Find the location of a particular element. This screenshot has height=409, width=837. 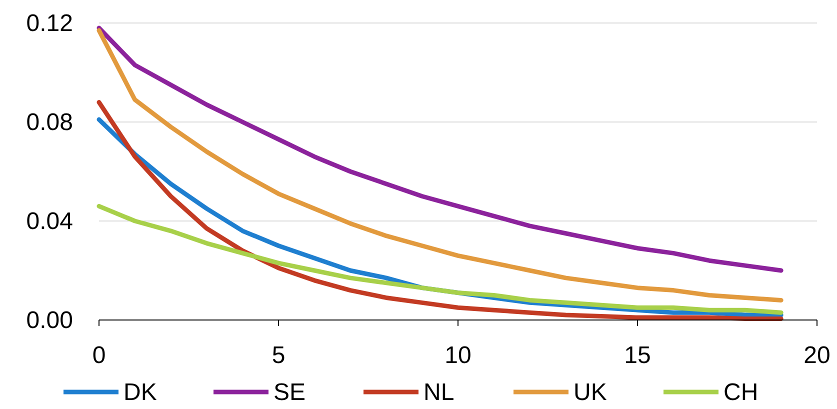

x-tick-label: 20 is located at coordinates (817, 355).